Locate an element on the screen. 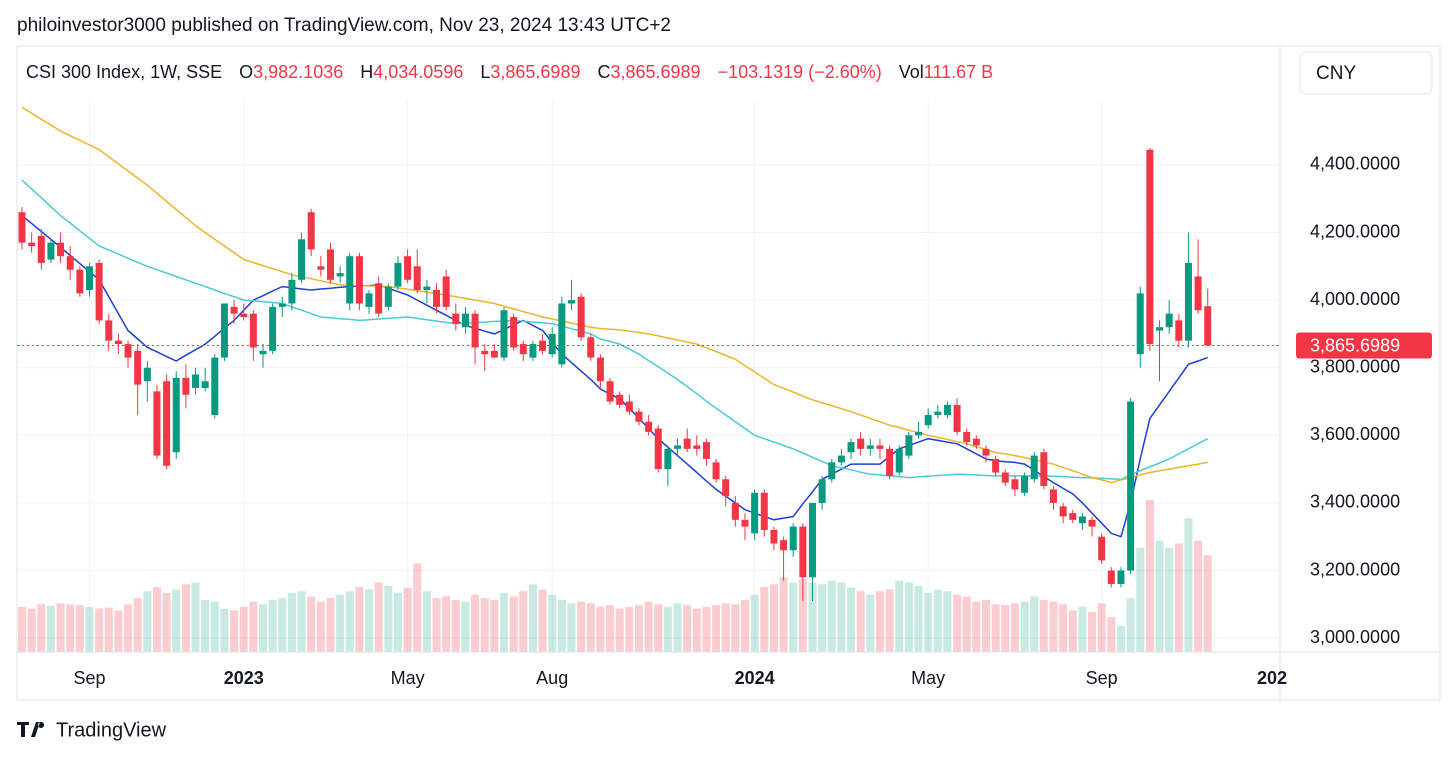  ohlc-key: C is located at coordinates (603, 72).